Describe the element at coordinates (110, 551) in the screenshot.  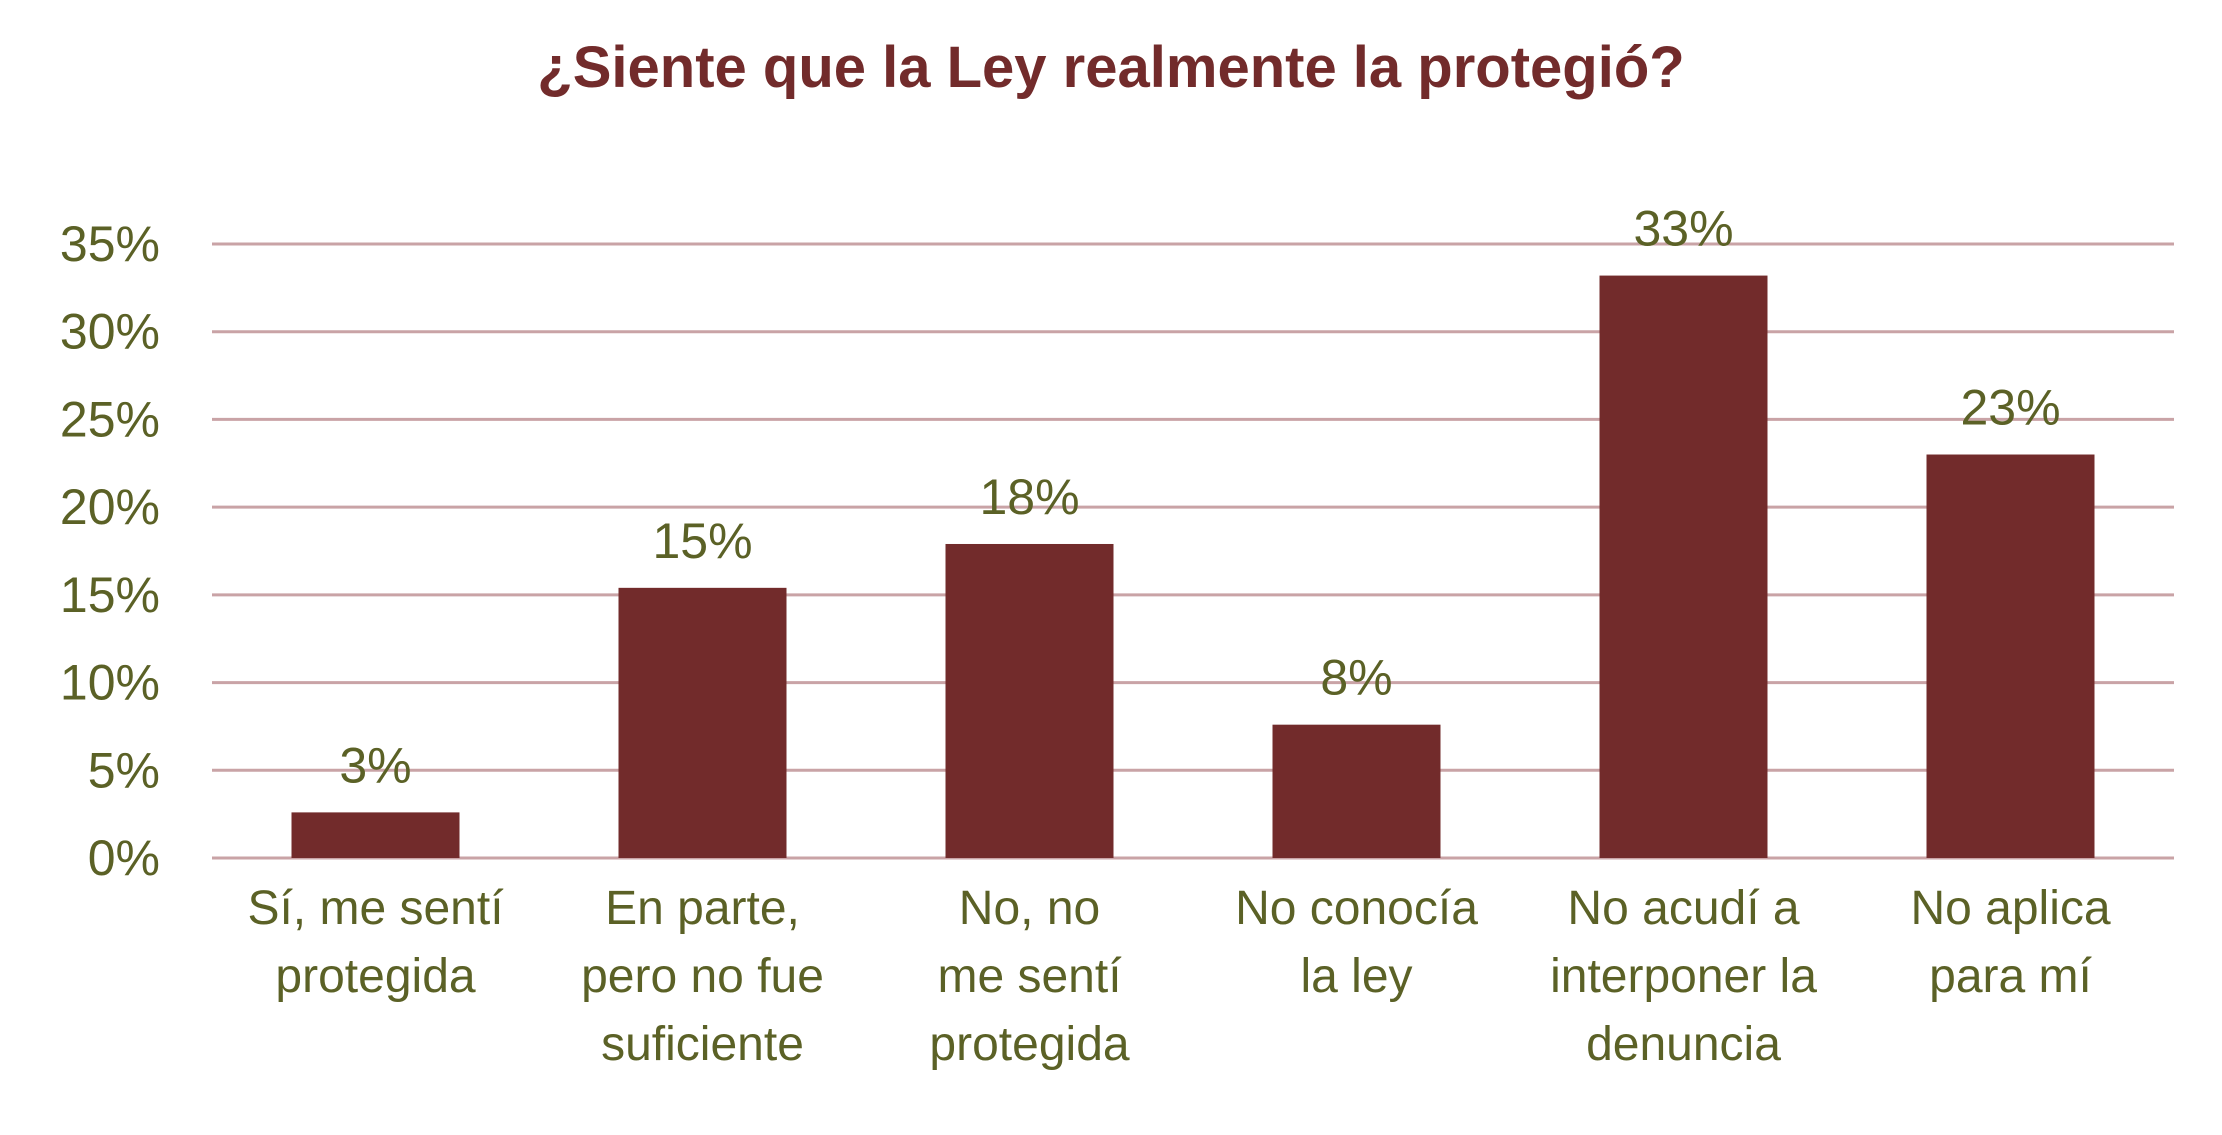
I see `y-axis-ticks: 0% 5% 10% 15% 20% 25% 30% 35%` at that location.